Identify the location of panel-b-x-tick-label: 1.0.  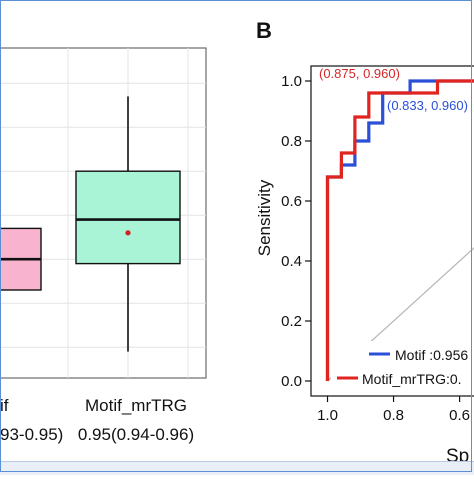
(327, 415).